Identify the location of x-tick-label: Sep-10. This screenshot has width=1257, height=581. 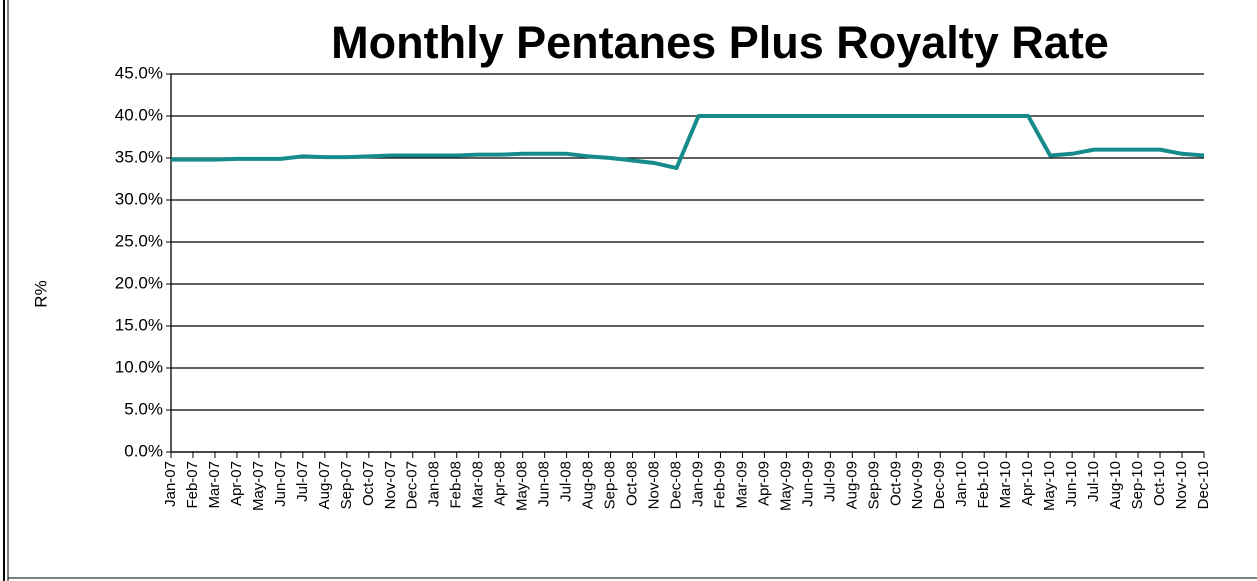
(1137, 485).